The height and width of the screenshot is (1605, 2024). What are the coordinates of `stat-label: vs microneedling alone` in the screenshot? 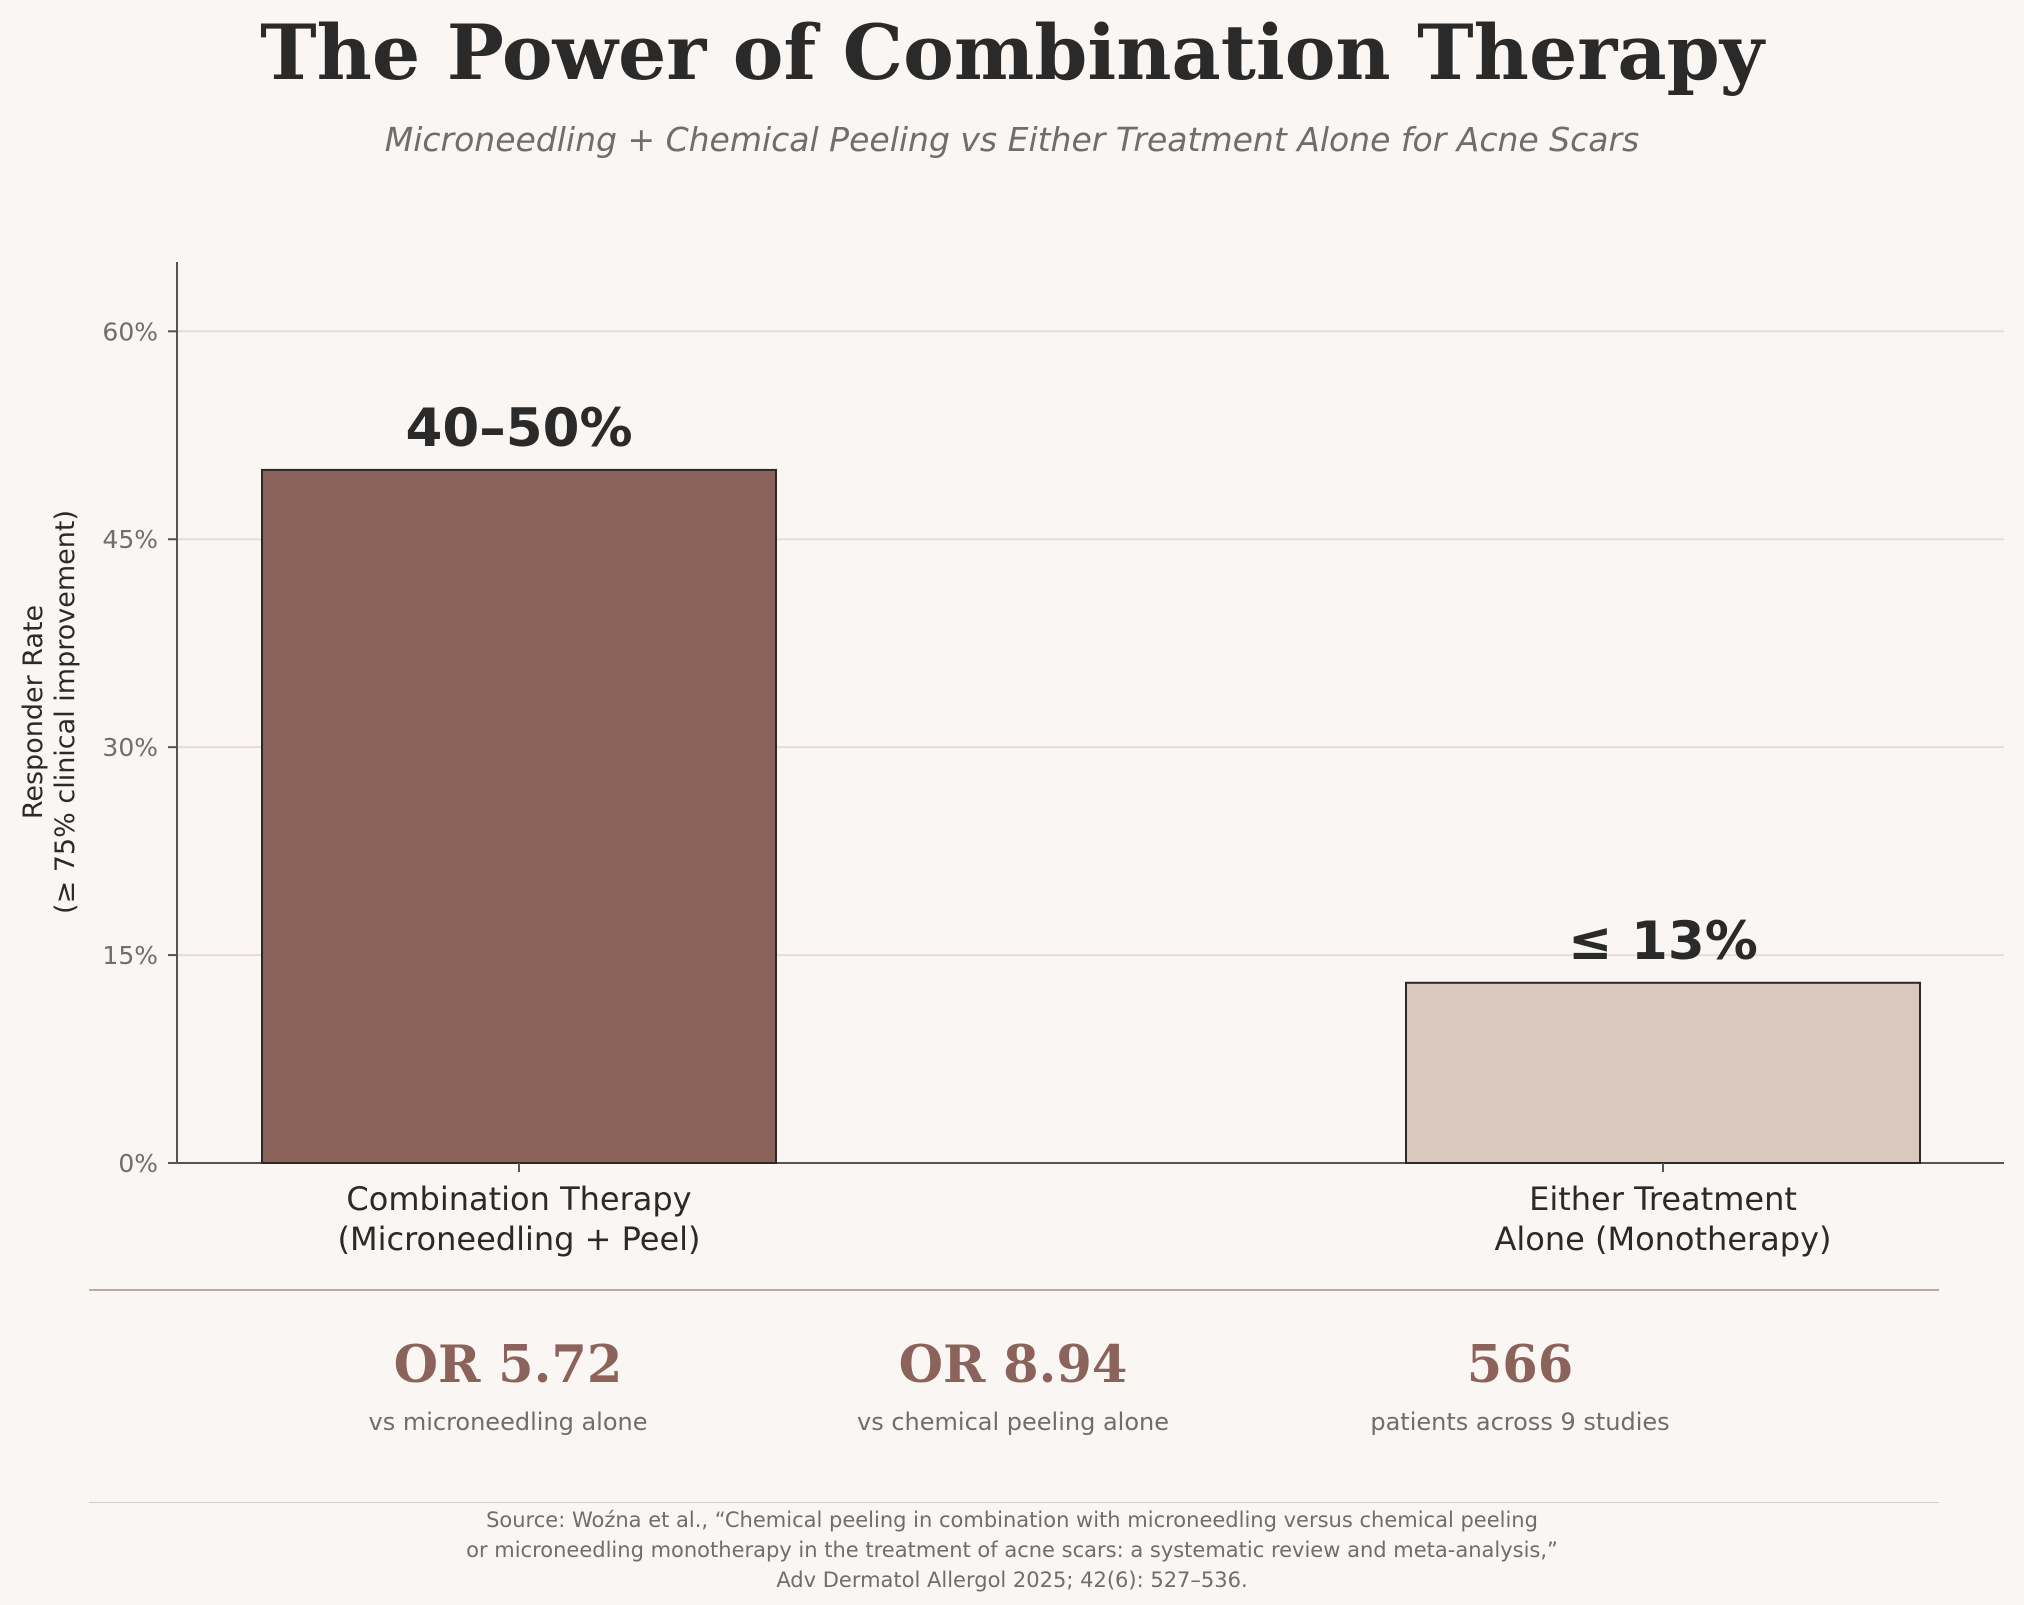 It's located at (508, 1422).